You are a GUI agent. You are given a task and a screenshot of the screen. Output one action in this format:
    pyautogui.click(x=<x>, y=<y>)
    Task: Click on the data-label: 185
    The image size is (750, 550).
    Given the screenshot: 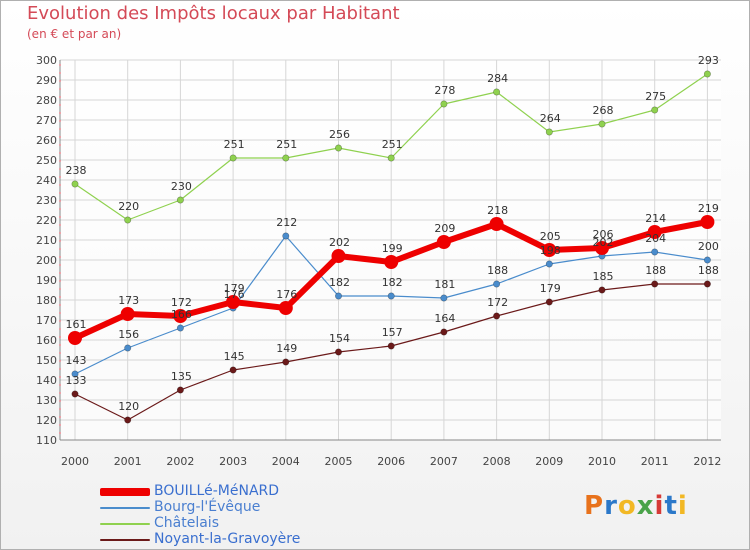 What is the action you would take?
    pyautogui.click(x=603, y=276)
    